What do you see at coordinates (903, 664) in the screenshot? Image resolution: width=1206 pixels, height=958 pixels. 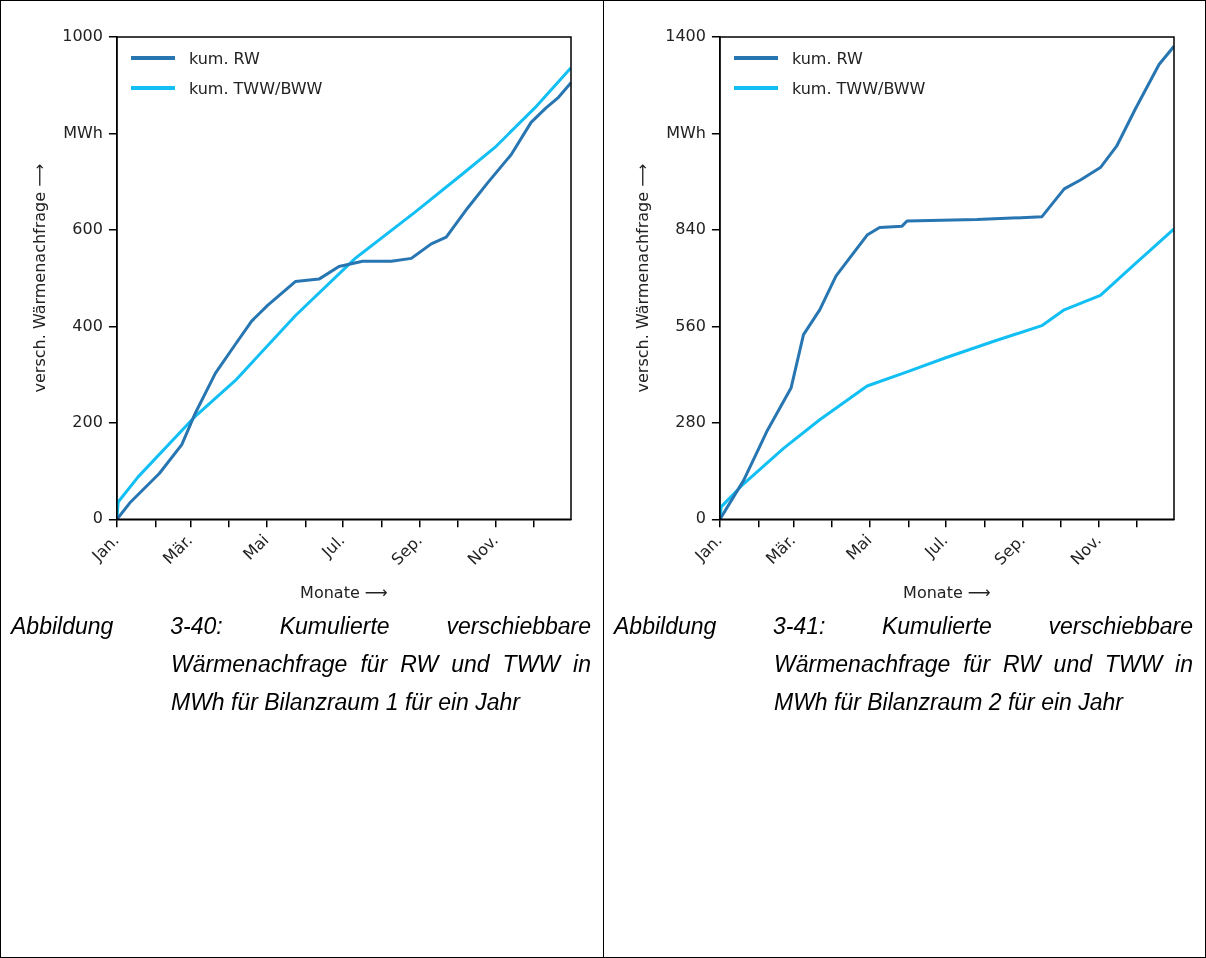 I see `text: Abbildung 3-41: Kumulierte verschiebbare Wärmenachfrage für RW und TWW in MWh für Bilanzraum 2 für ein Jahr` at bounding box center [903, 664].